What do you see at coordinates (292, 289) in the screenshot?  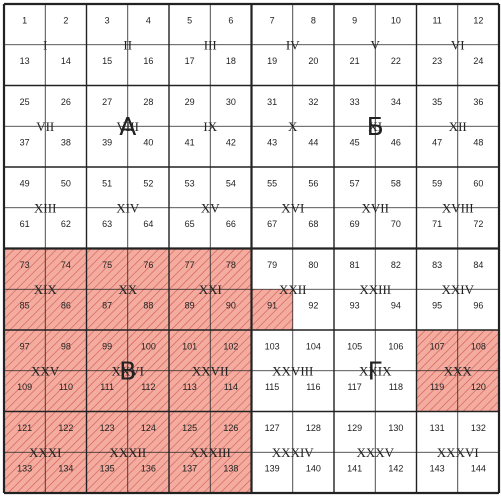 I see `block-label: XXII` at bounding box center [292, 289].